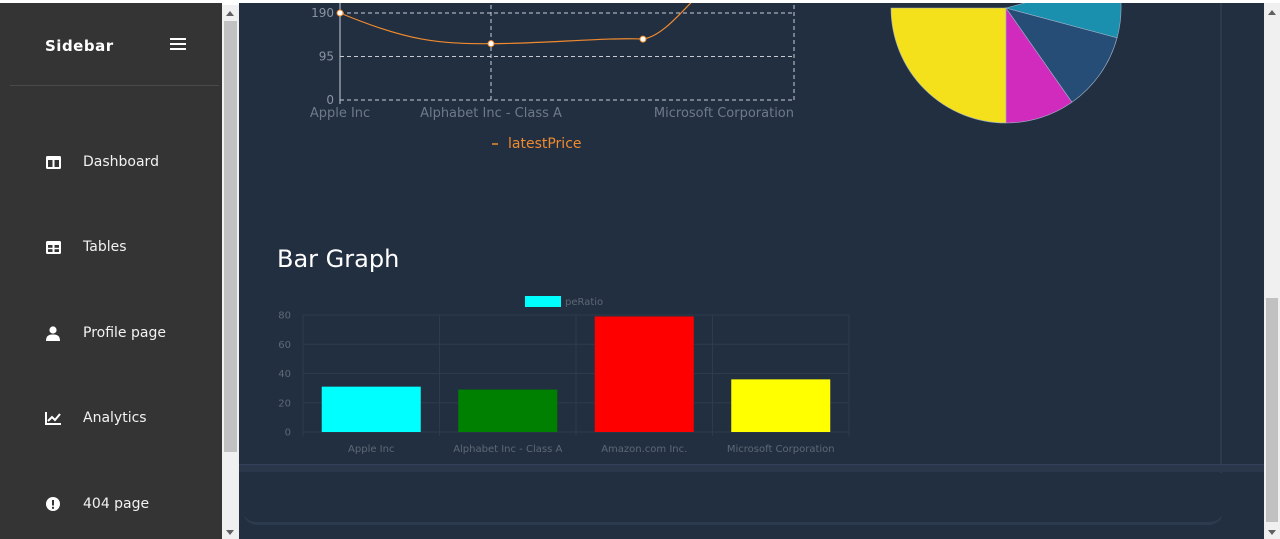 The image size is (1280, 539). I want to click on sidebar-item-dashboard: Dashboard, so click(102, 162).